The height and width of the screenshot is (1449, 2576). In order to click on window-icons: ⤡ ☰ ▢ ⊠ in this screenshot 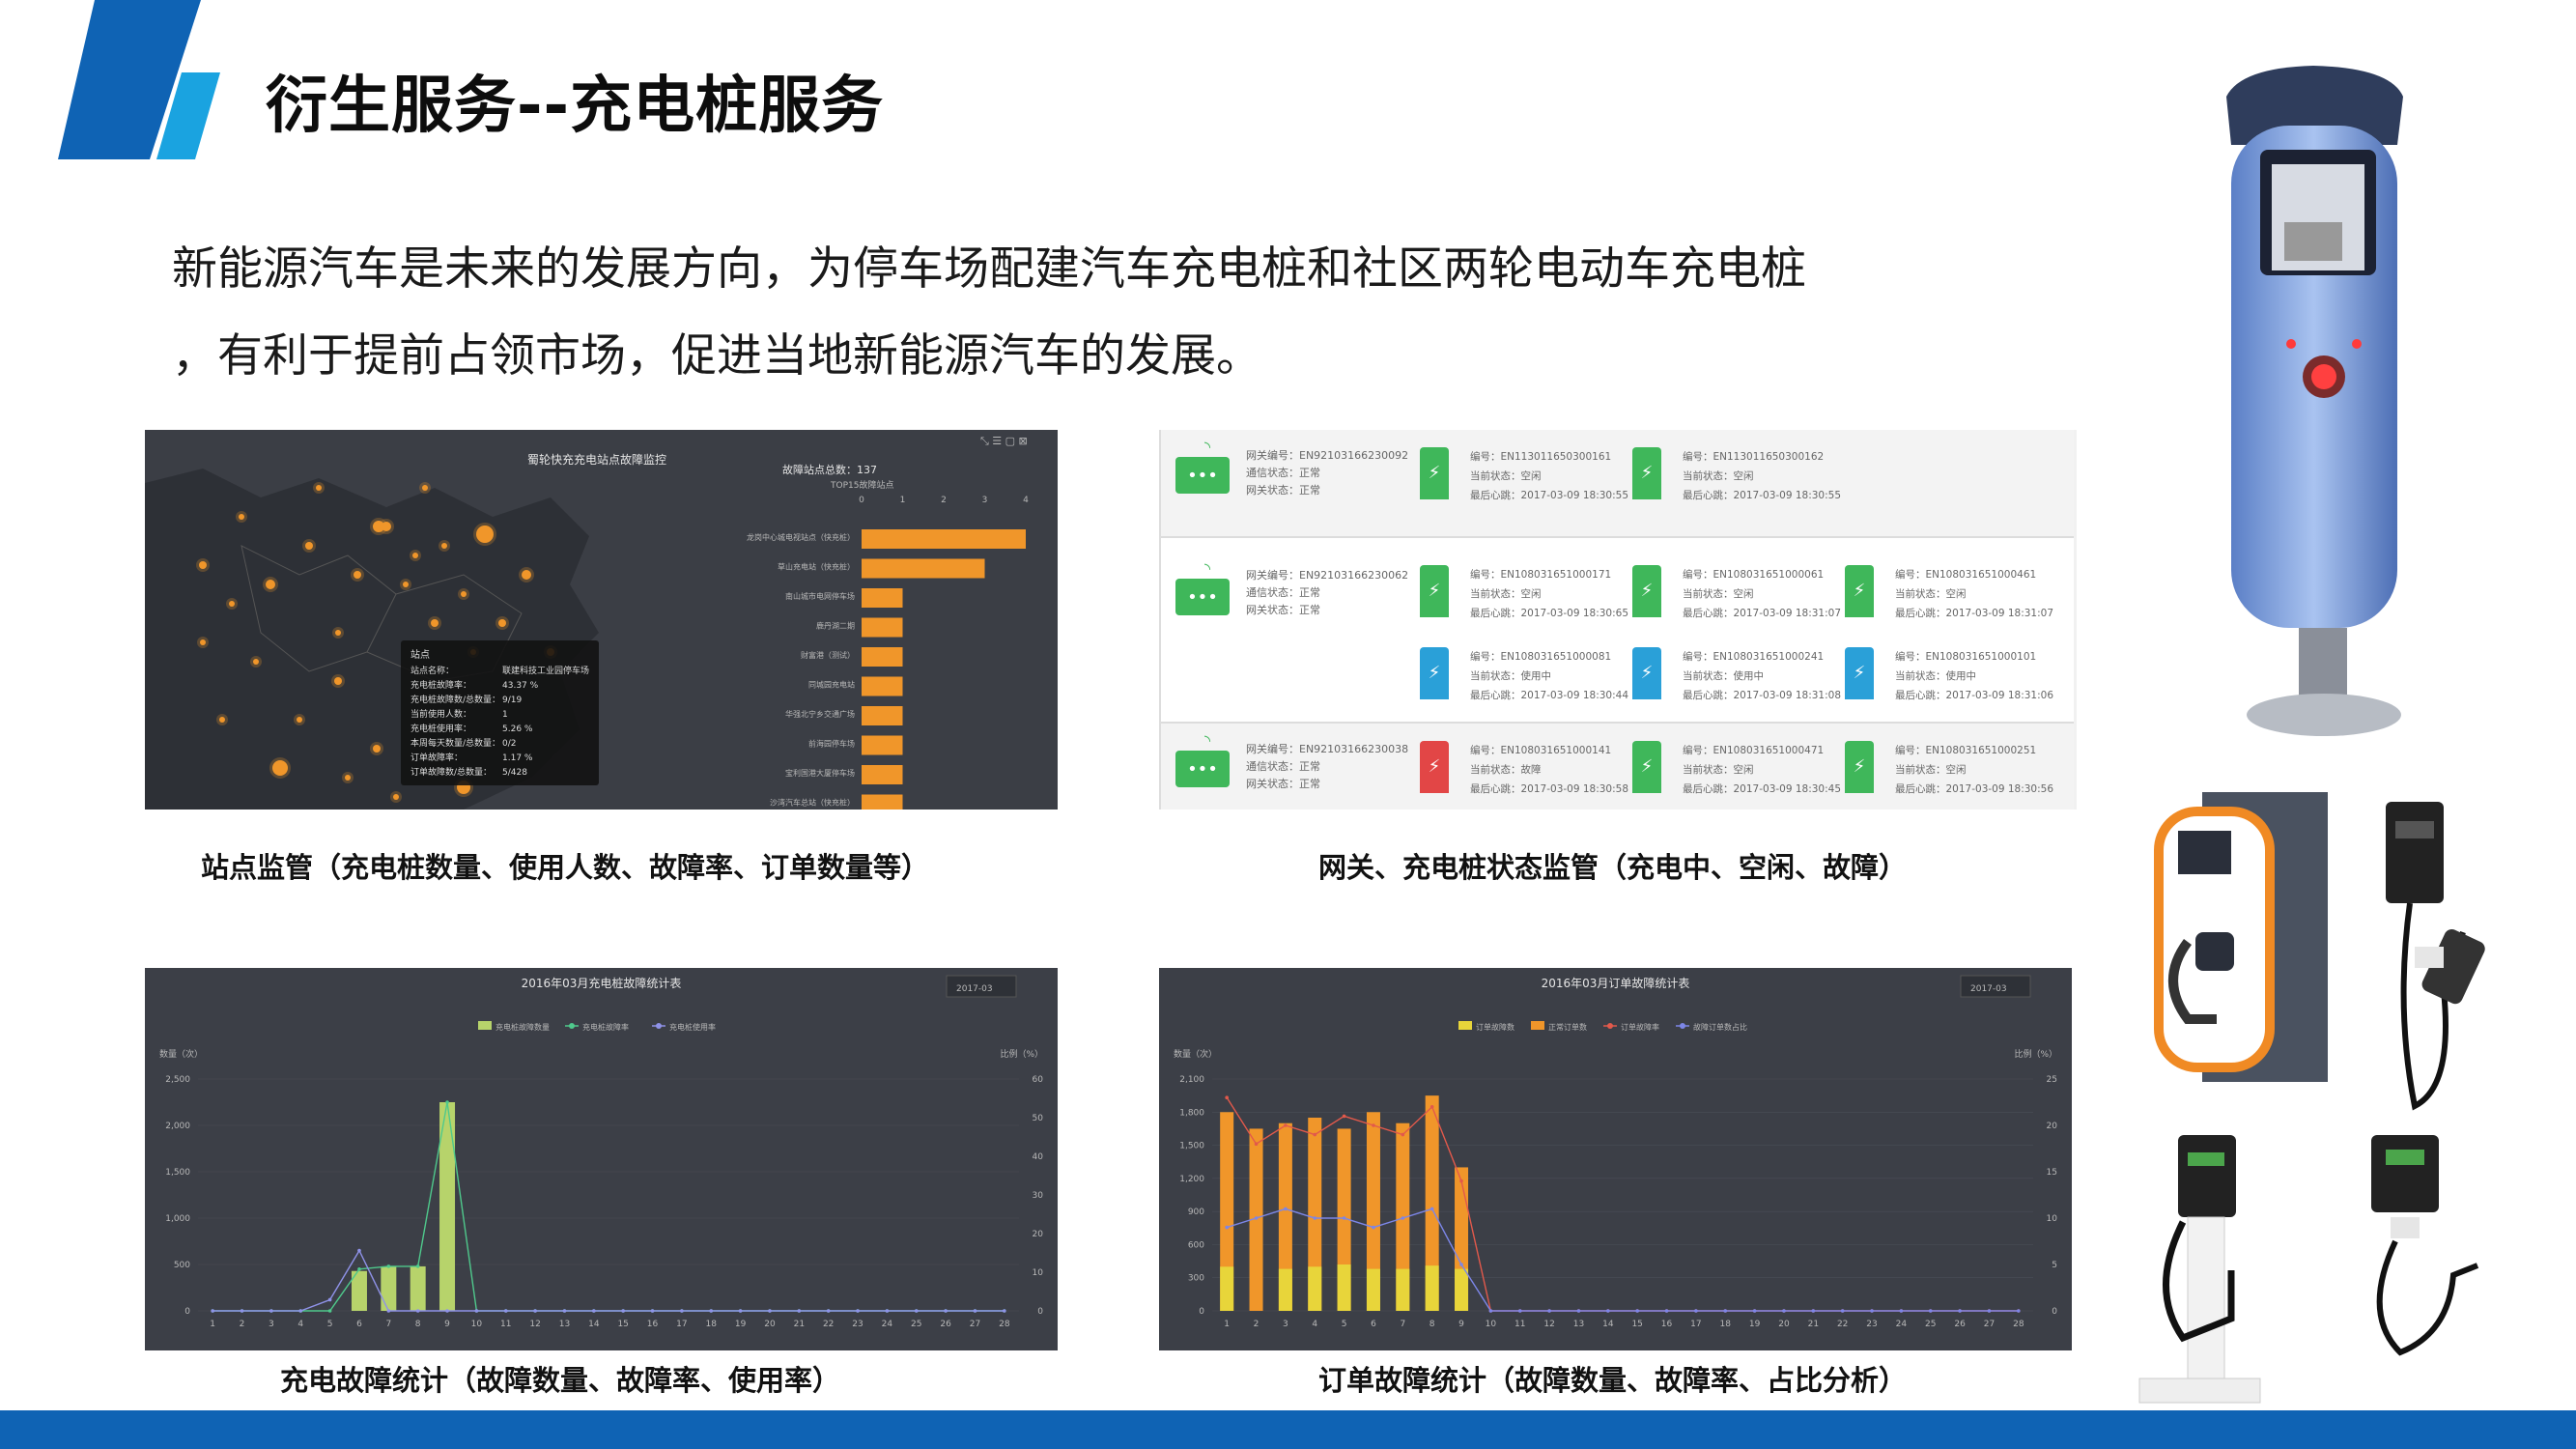, I will do `click(1004, 441)`.